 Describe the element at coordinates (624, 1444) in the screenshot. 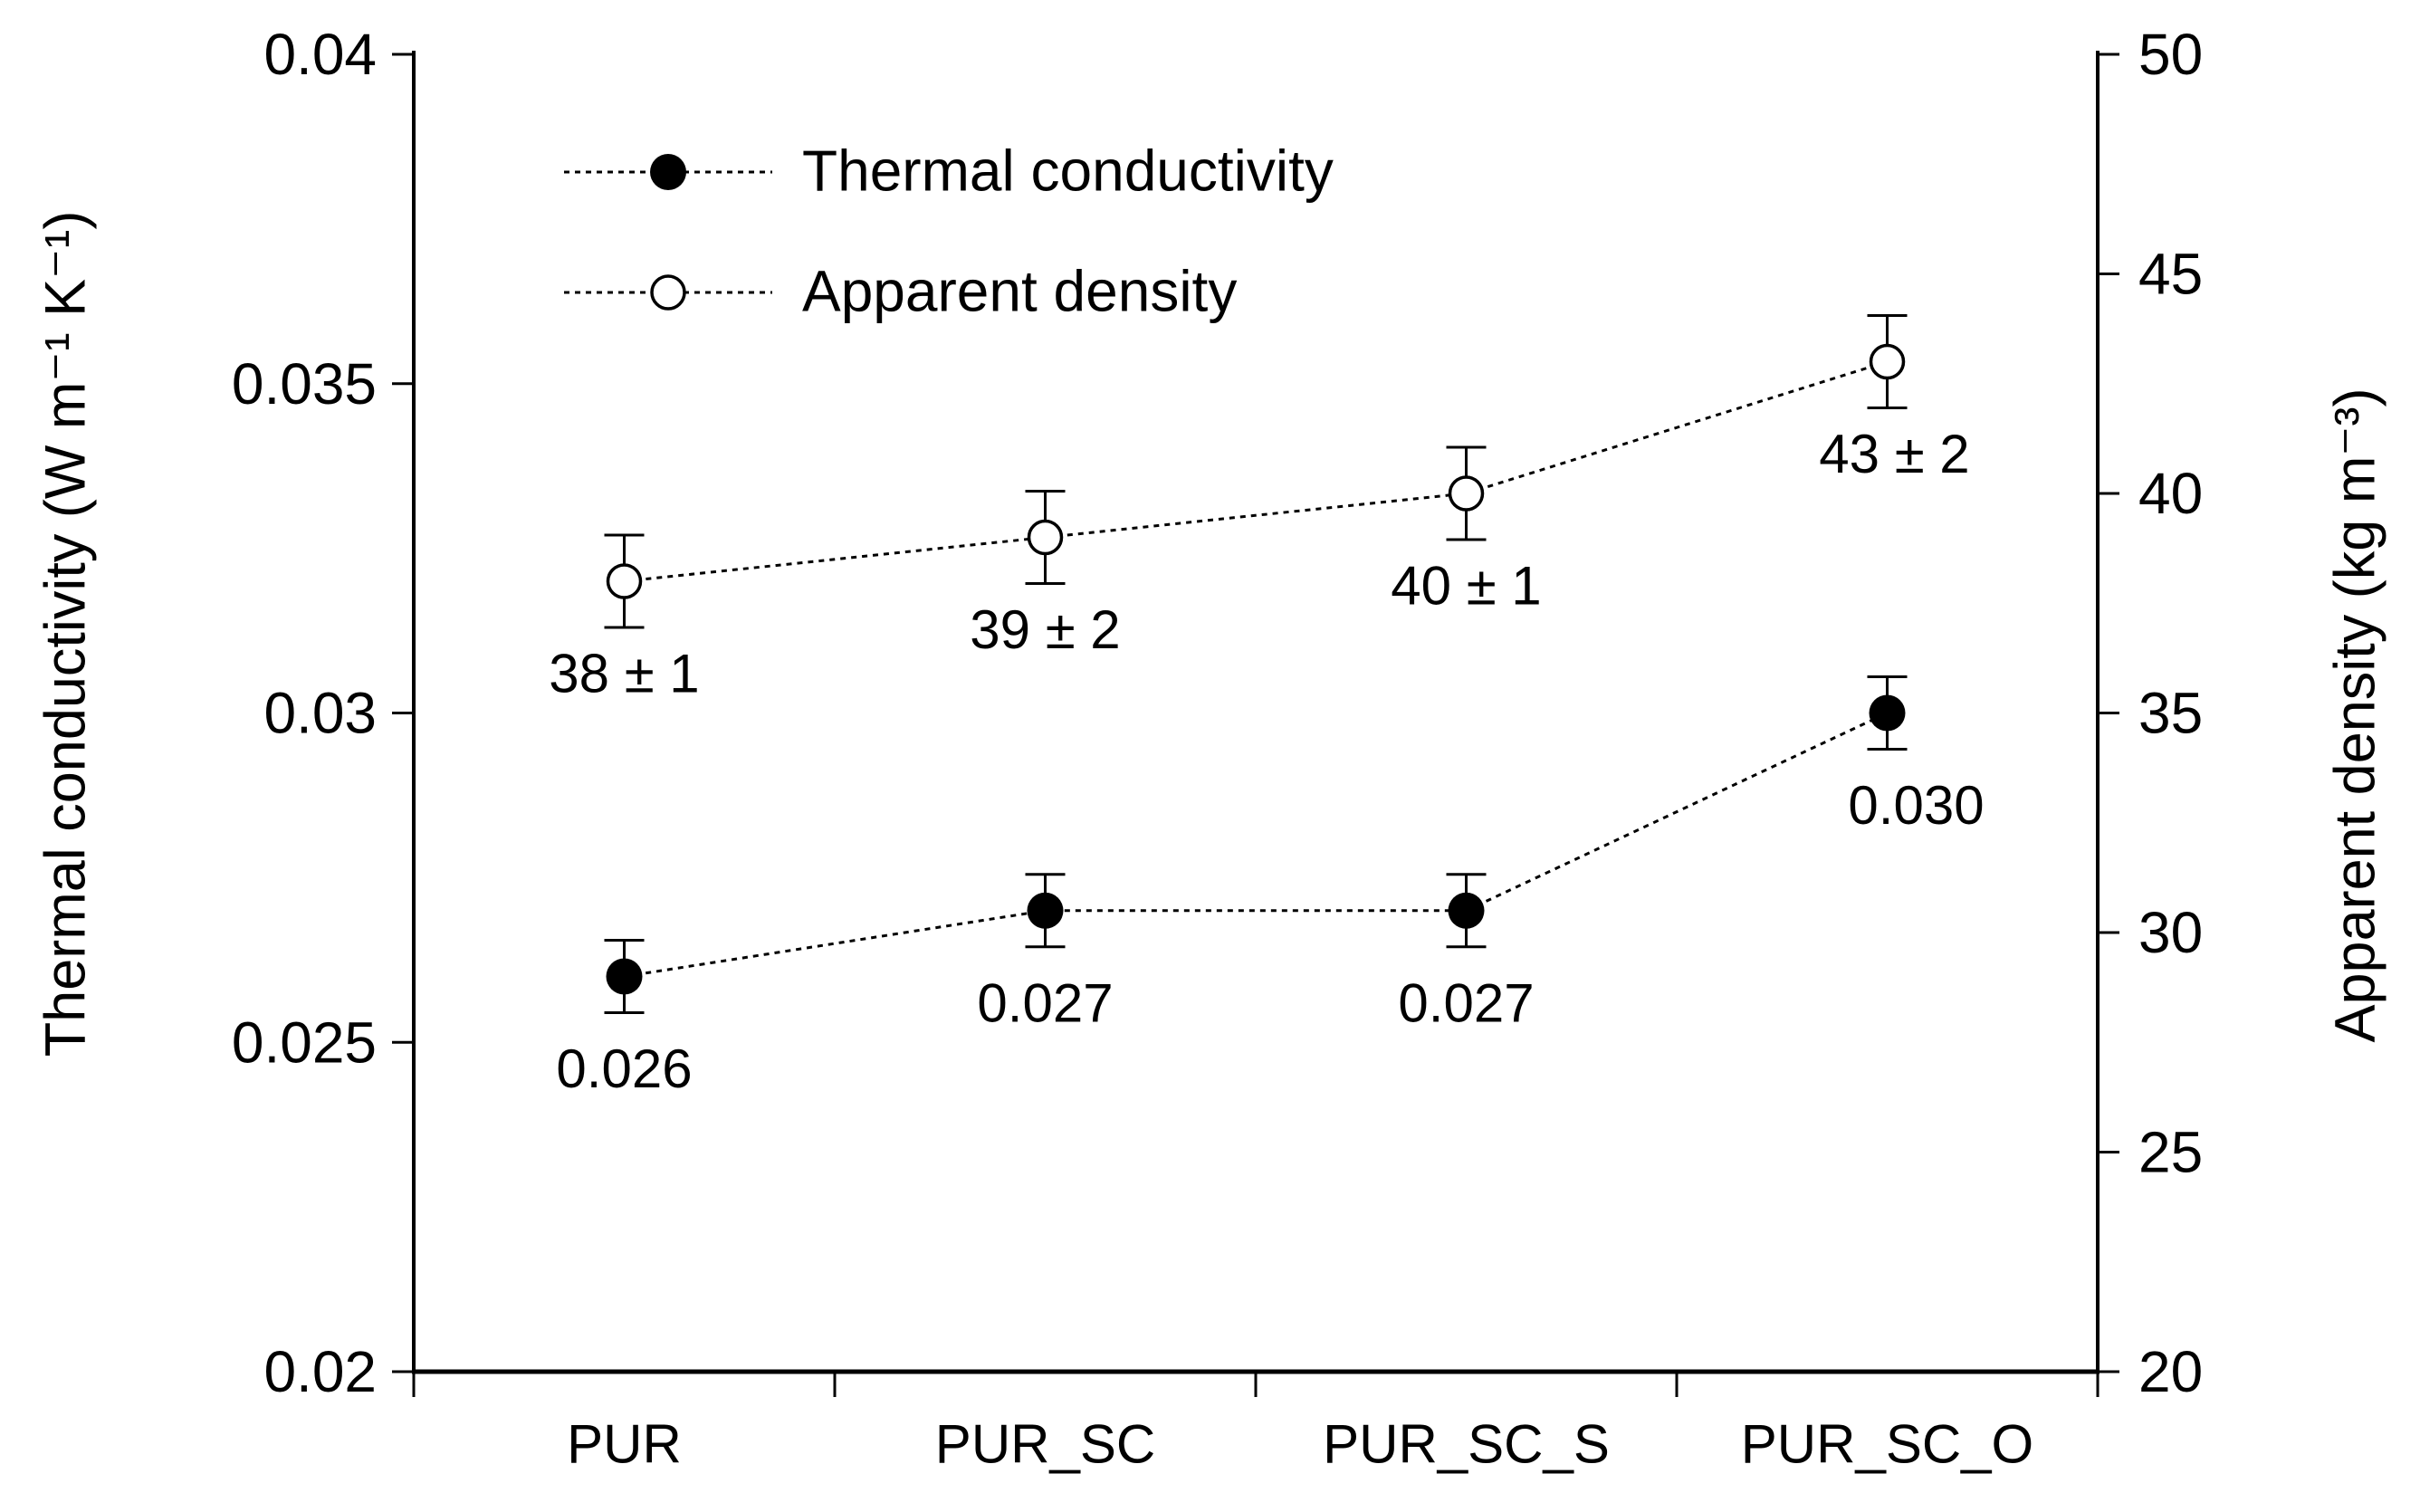

I see `x-category-label: PUR` at that location.